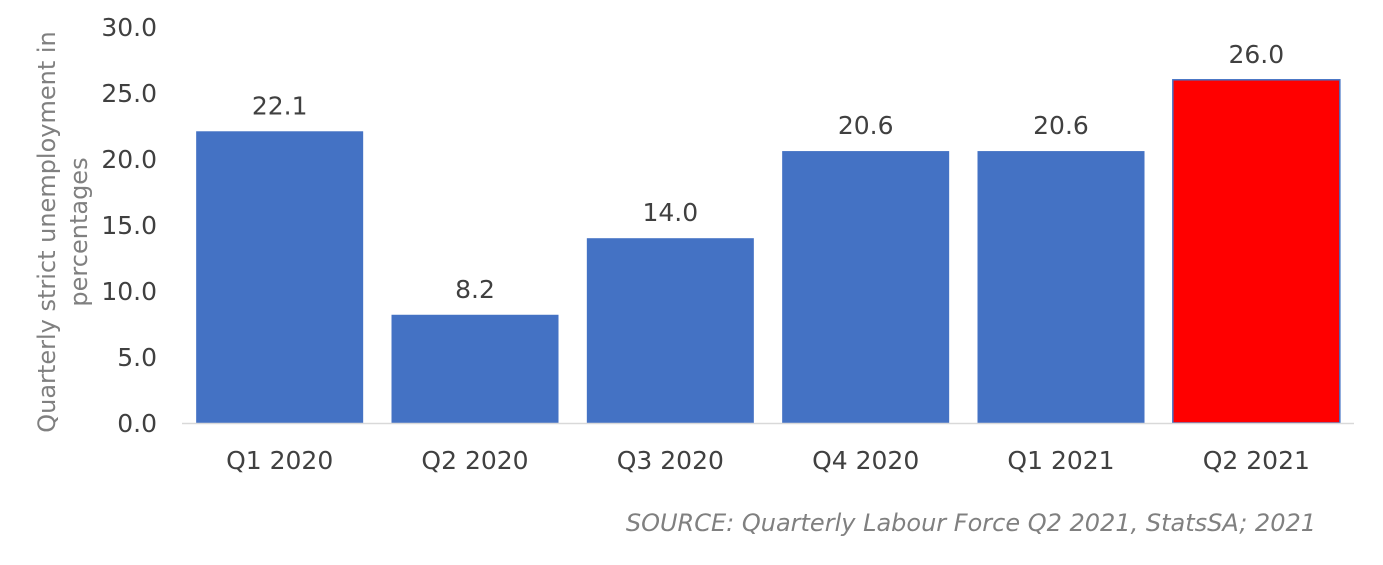  I want to click on y-tick-label: 15.0, so click(129, 225).